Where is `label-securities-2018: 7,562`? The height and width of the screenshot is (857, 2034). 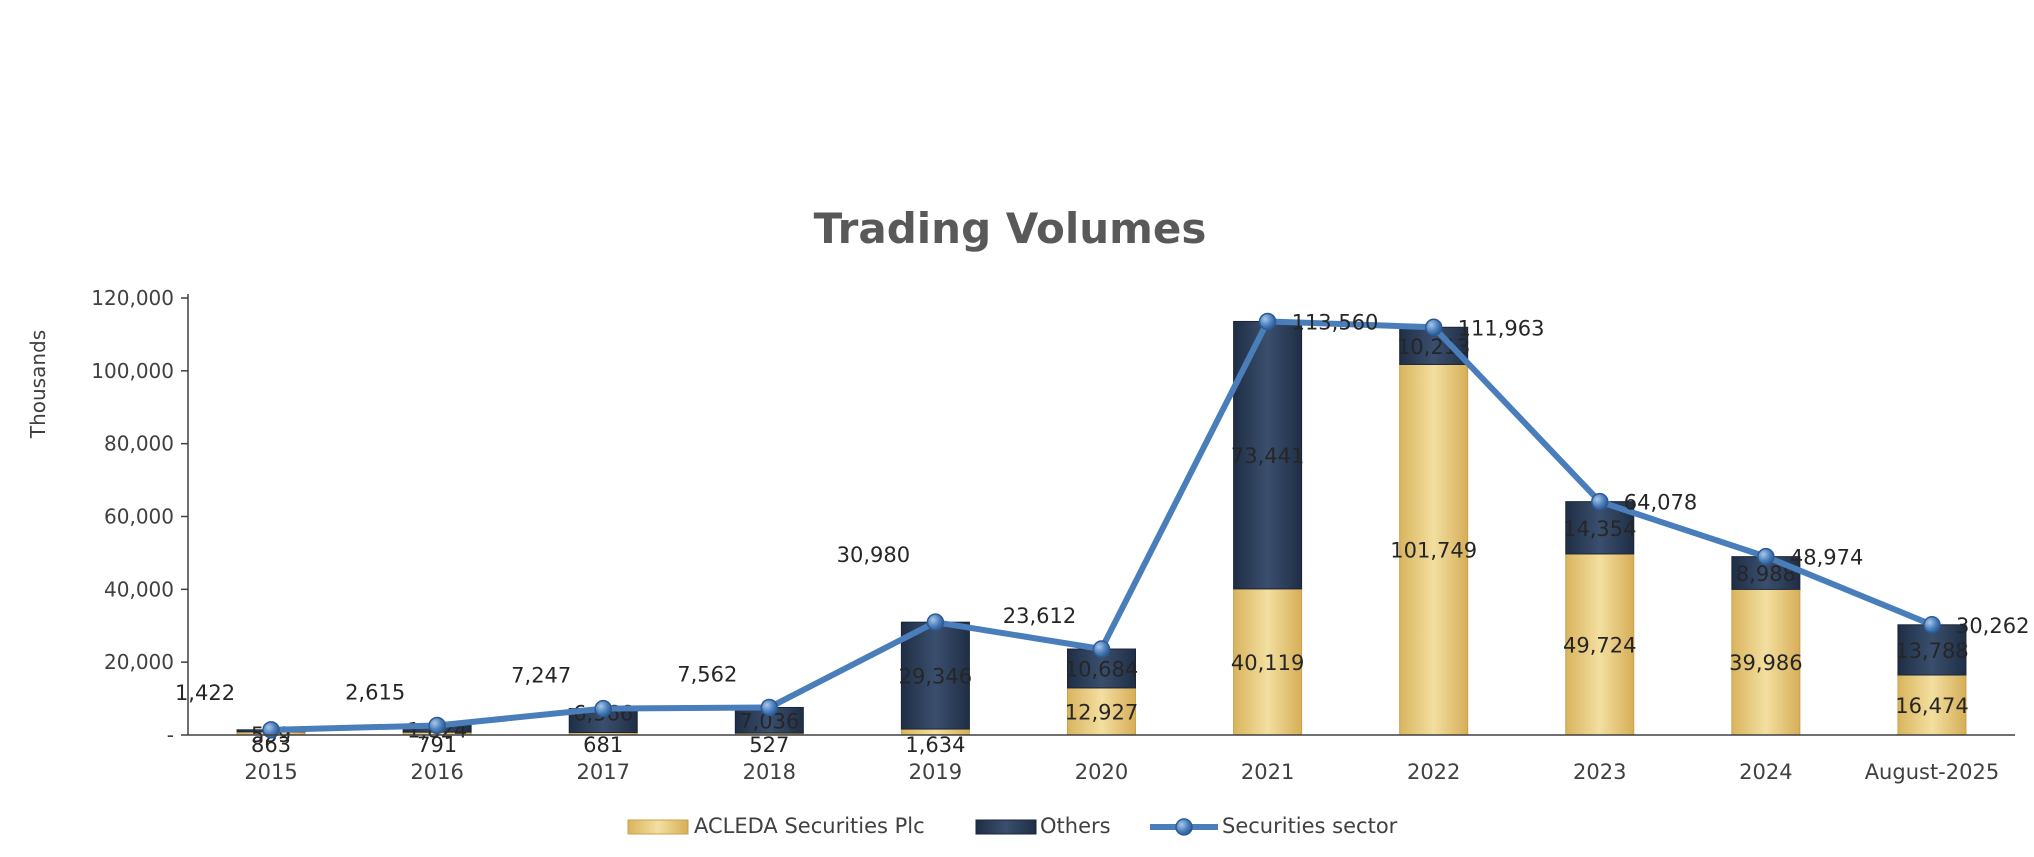
label-securities-2018: 7,562 is located at coordinates (707, 674).